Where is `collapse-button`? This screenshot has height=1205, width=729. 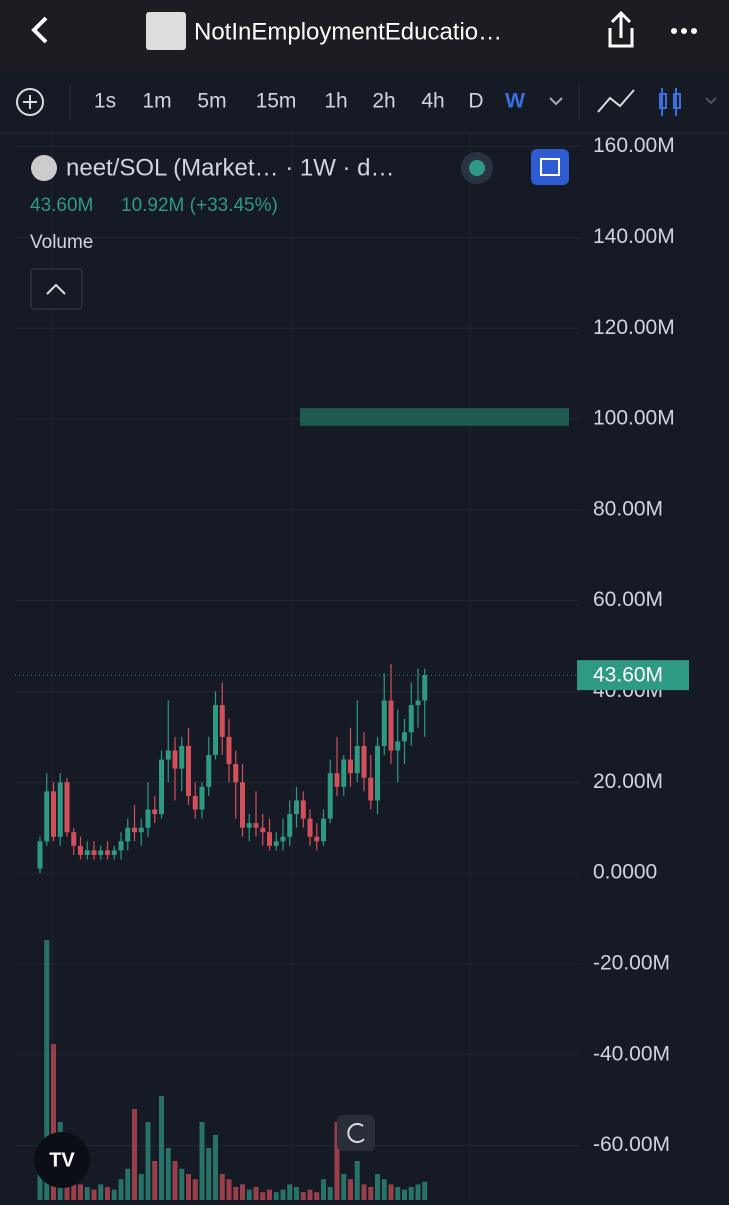 collapse-button is located at coordinates (56, 289).